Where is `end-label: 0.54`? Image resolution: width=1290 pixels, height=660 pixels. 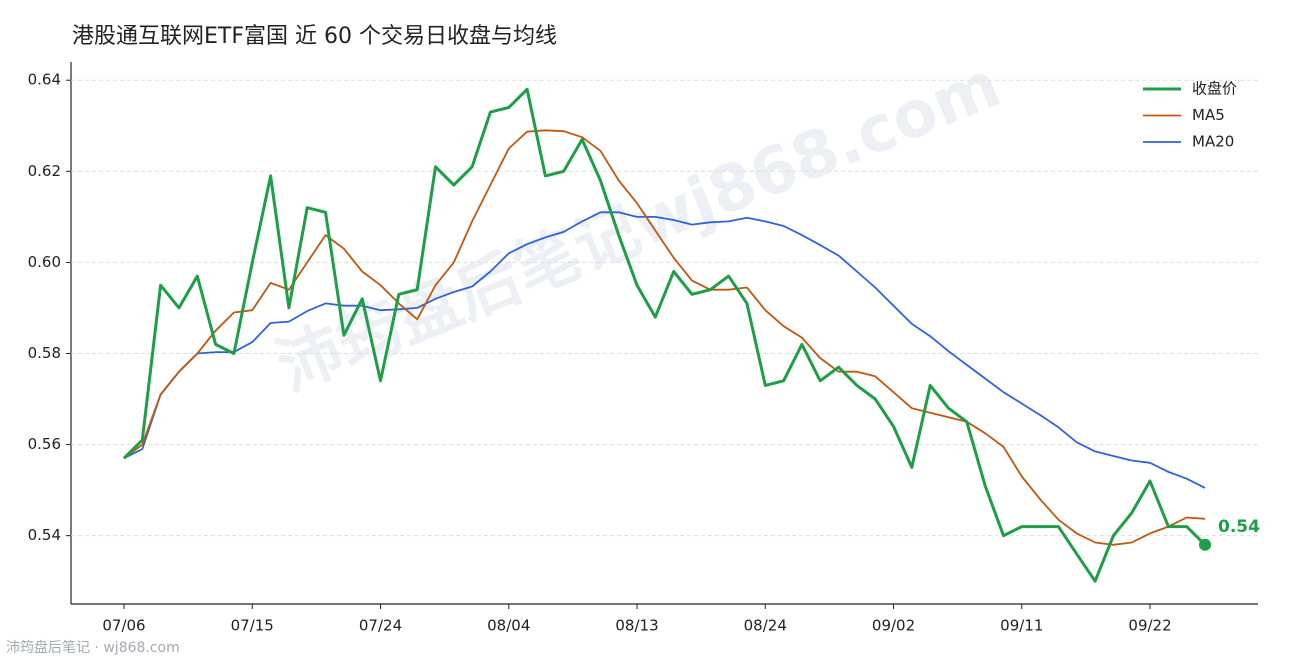
end-label: 0.54 is located at coordinates (1239, 527).